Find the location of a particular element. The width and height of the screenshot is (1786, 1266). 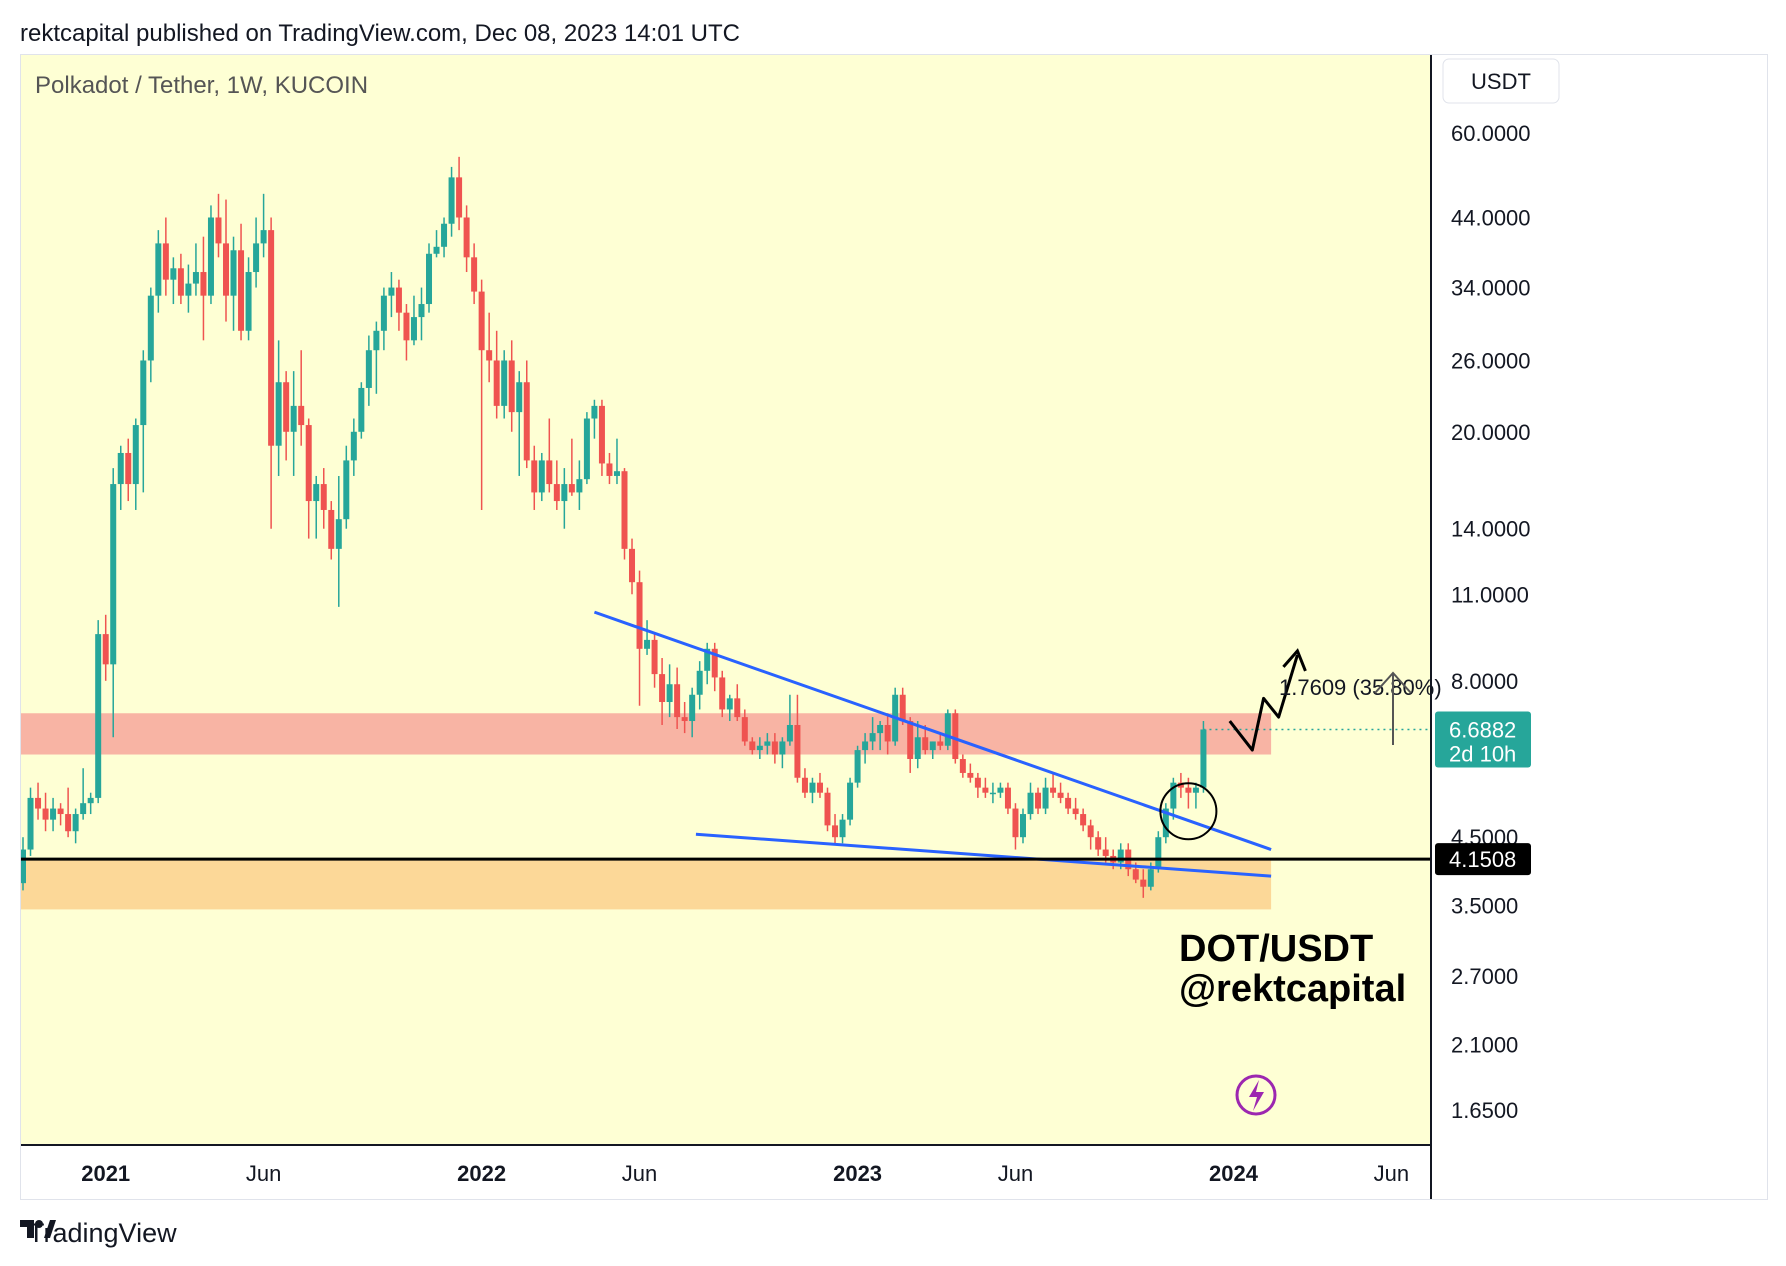

tradingview-footer: TradingView is located at coordinates (98, 1233).